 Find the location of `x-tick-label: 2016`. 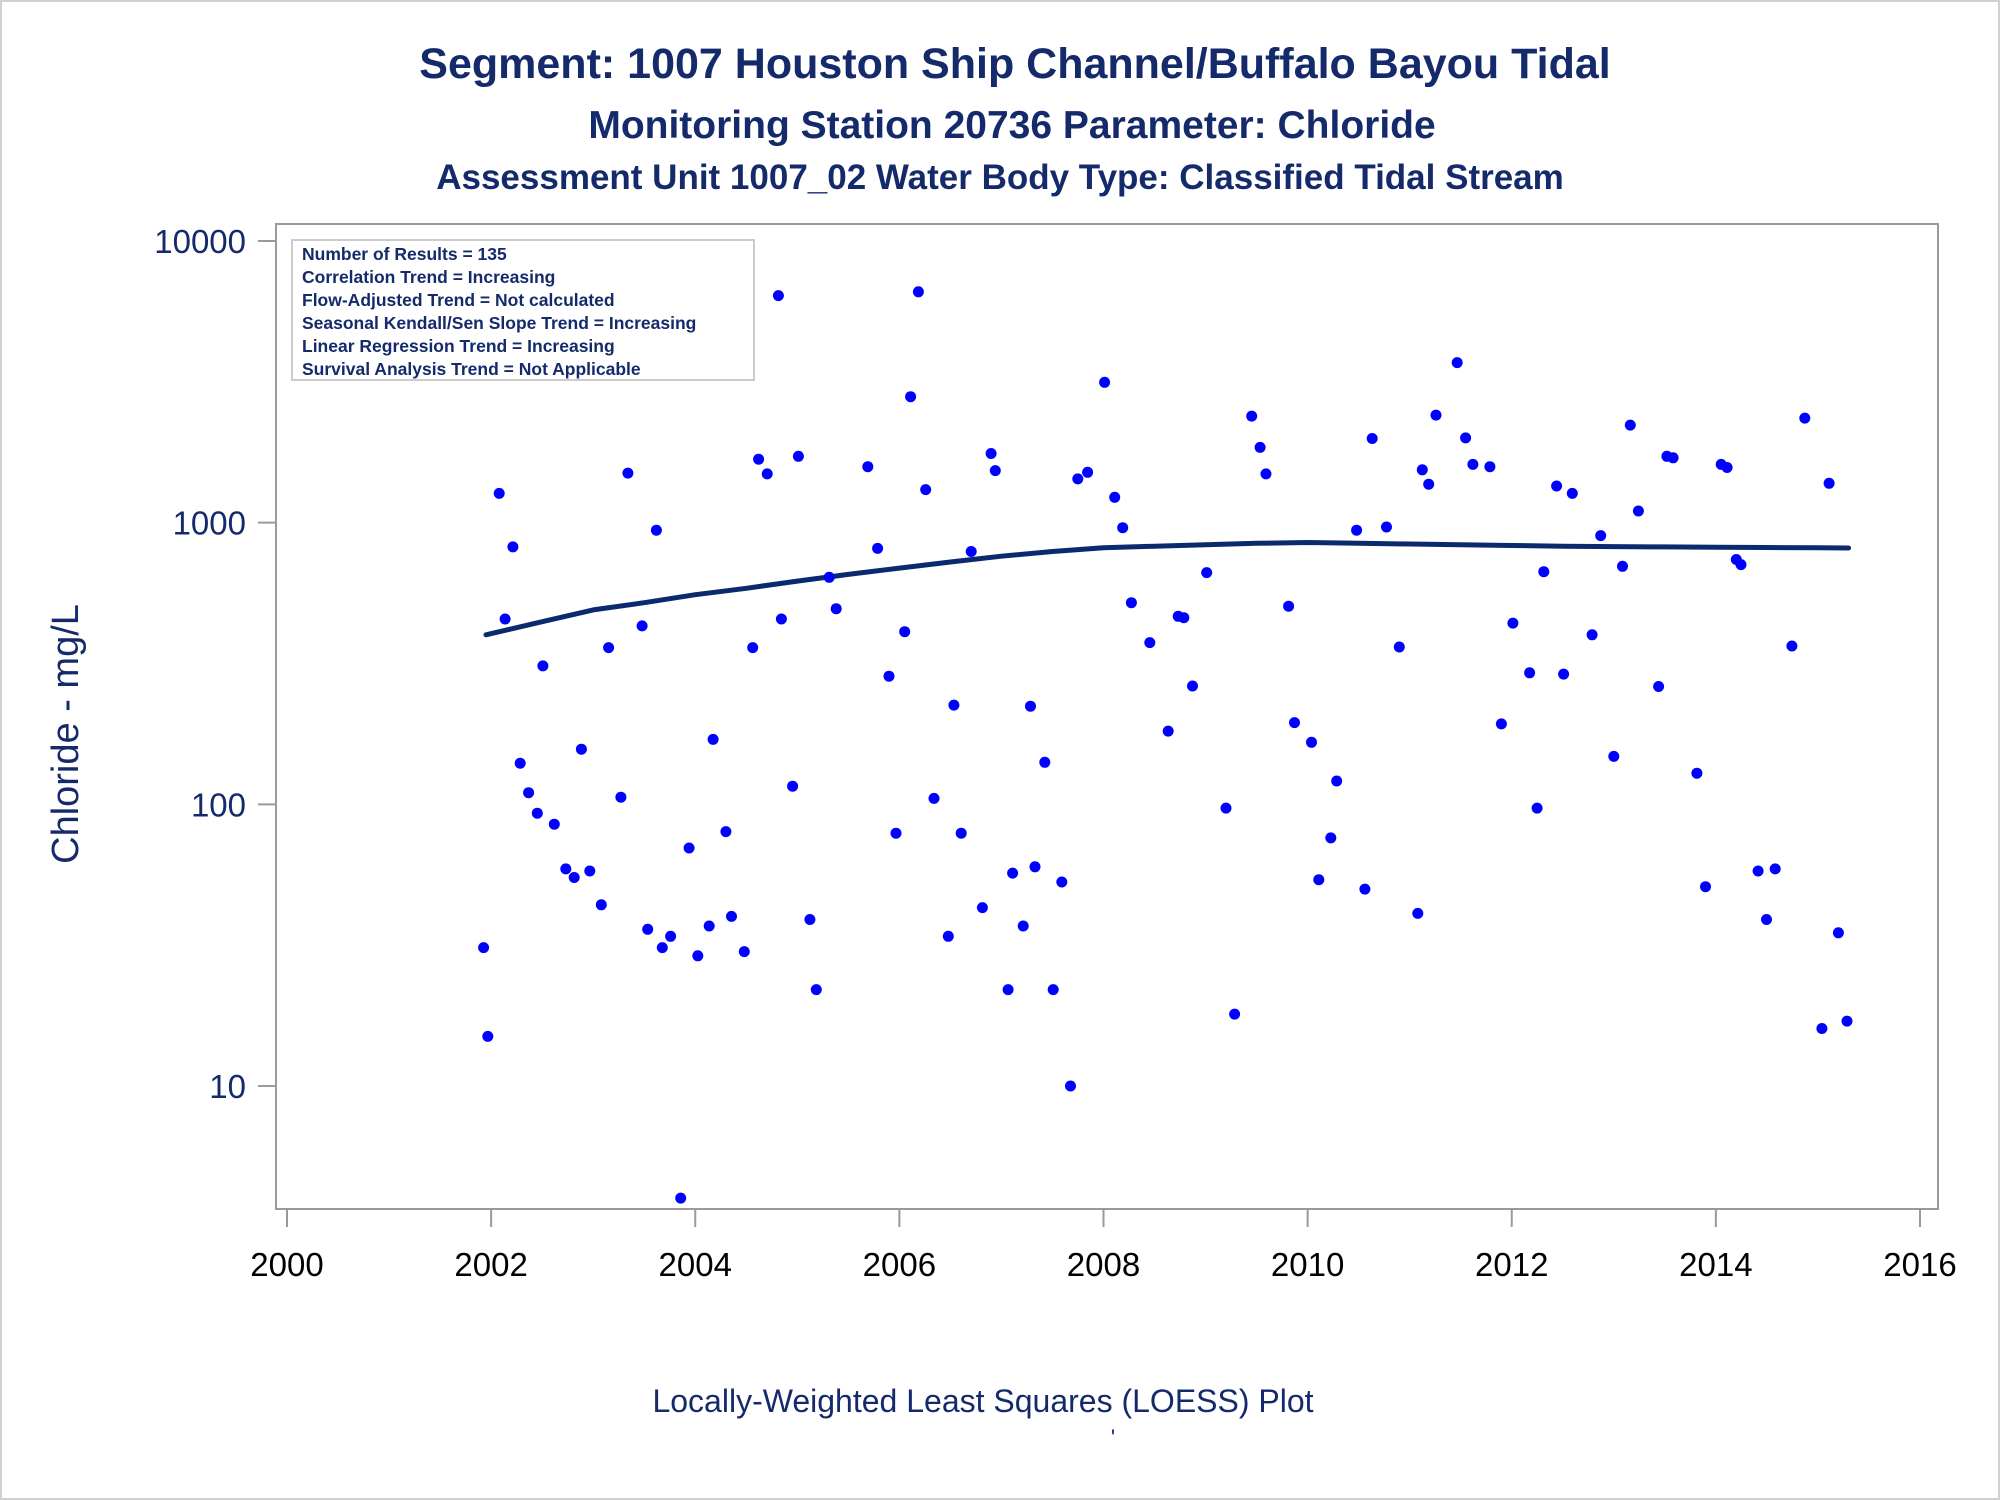

x-tick-label: 2016 is located at coordinates (1919, 1264).